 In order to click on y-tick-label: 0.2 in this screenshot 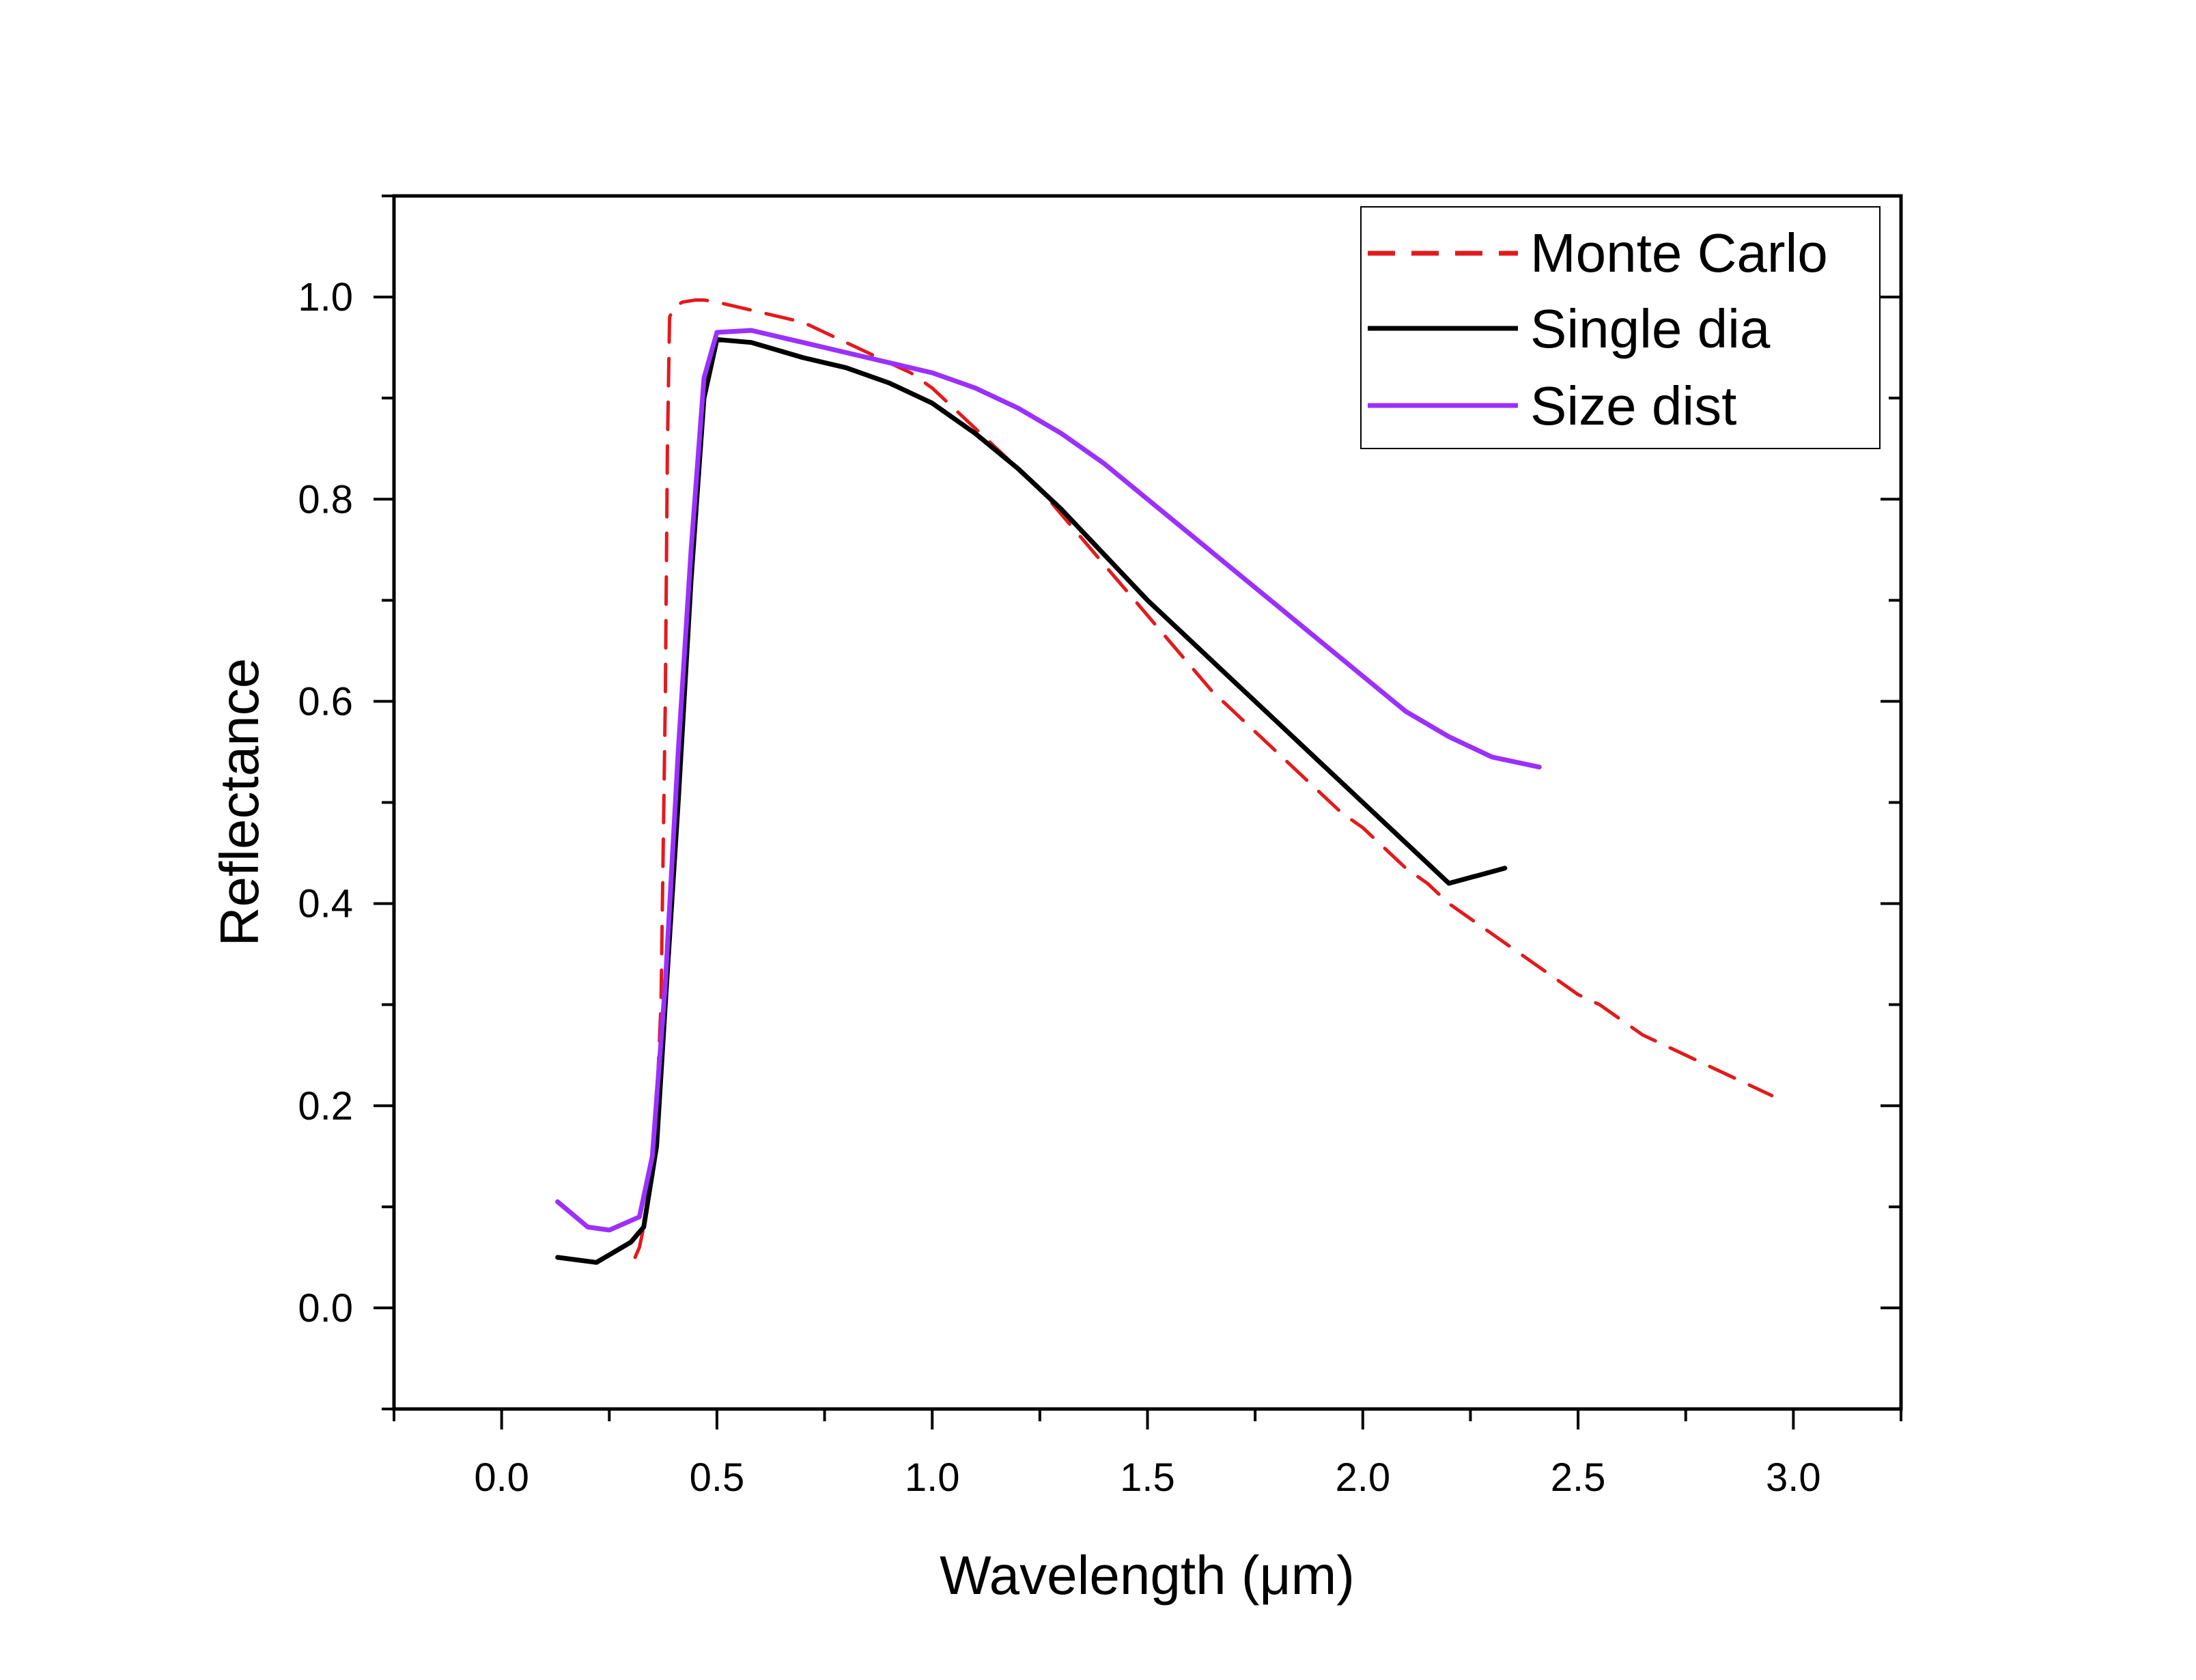, I will do `click(326, 1106)`.